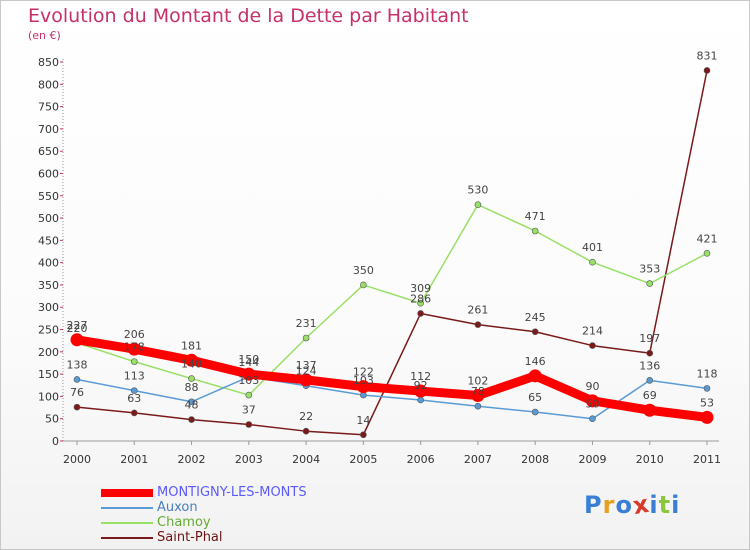  Describe the element at coordinates (421, 385) in the screenshot. I see `data-label: 92` at that location.